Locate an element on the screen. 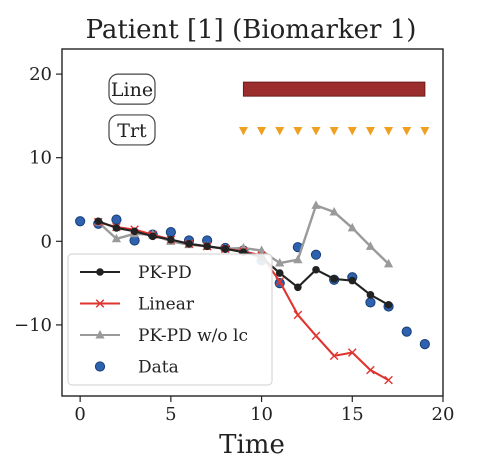  line-trt-annotations: Line Trt is located at coordinates (269, 109).